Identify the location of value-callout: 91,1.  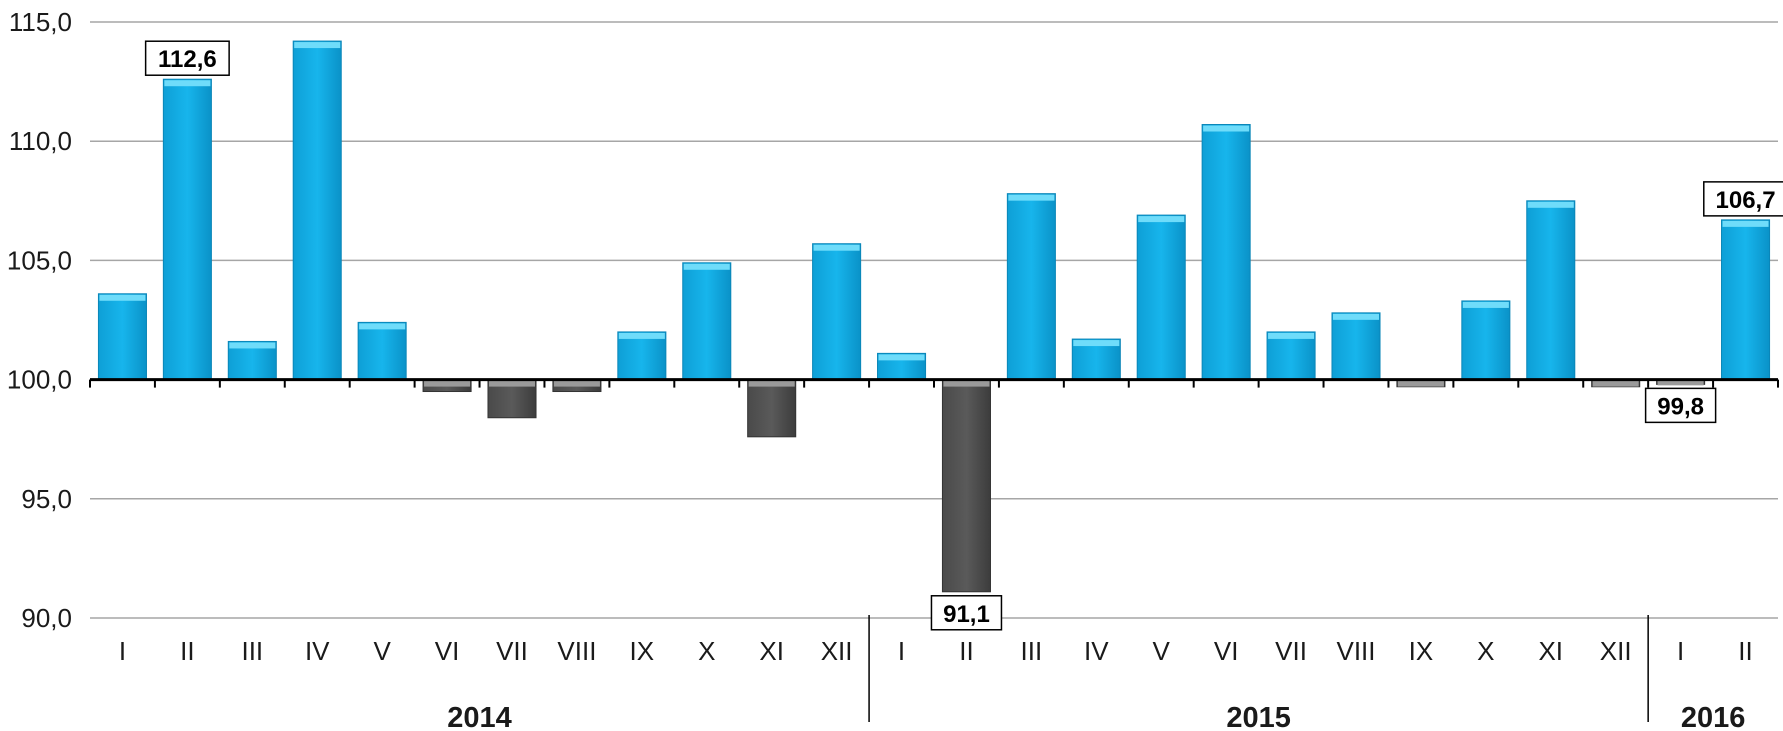
(966, 613).